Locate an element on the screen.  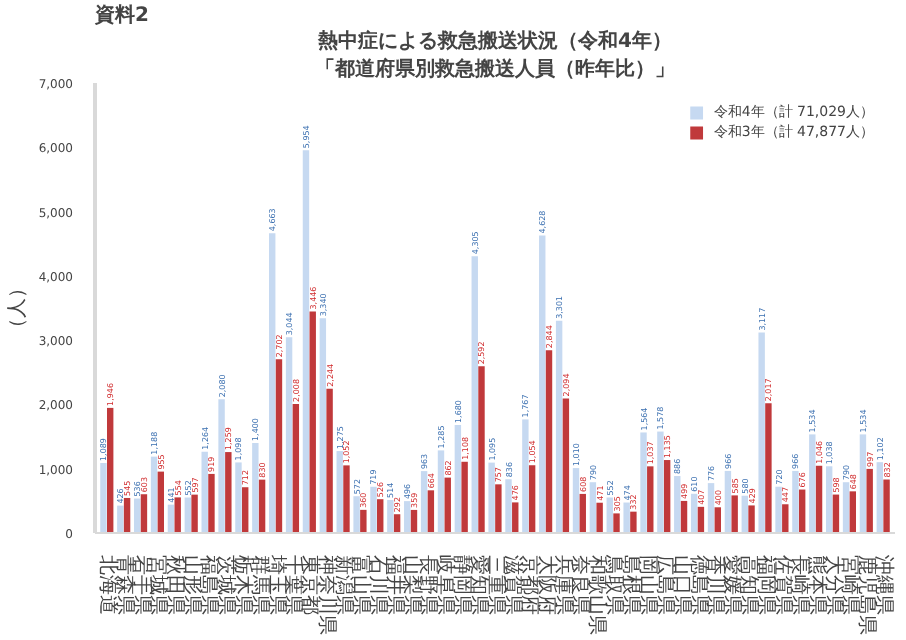
y-axis-title: （人） is located at coordinates (17, 308).